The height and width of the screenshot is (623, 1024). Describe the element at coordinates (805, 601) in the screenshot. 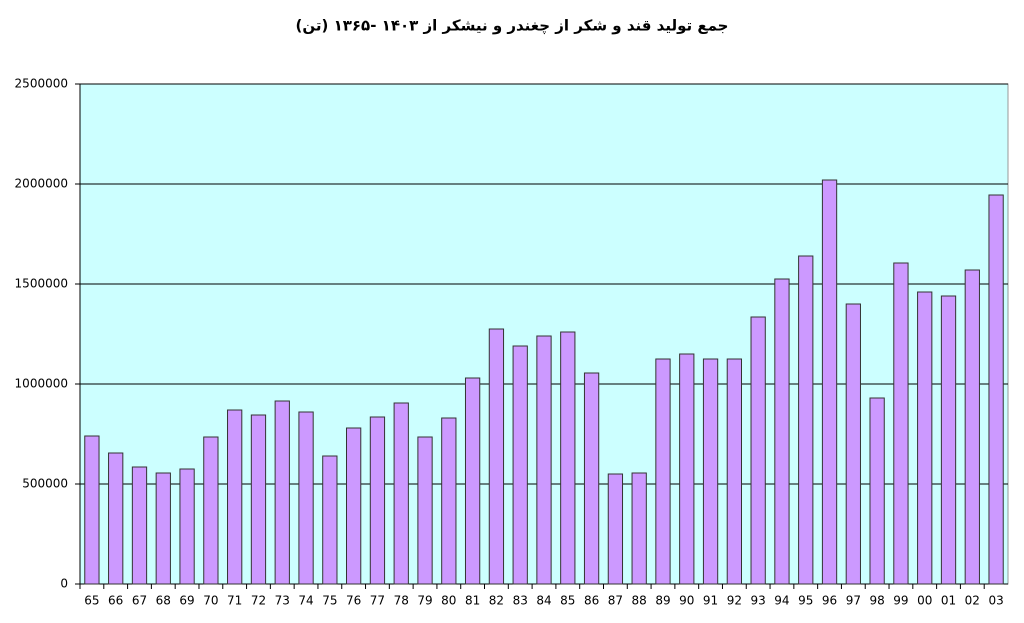

I see `x-tick-label: 95` at that location.